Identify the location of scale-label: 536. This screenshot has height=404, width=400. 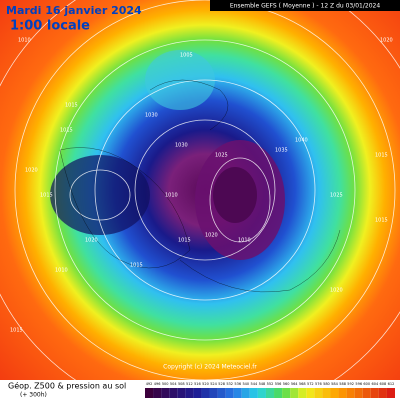
(237, 384).